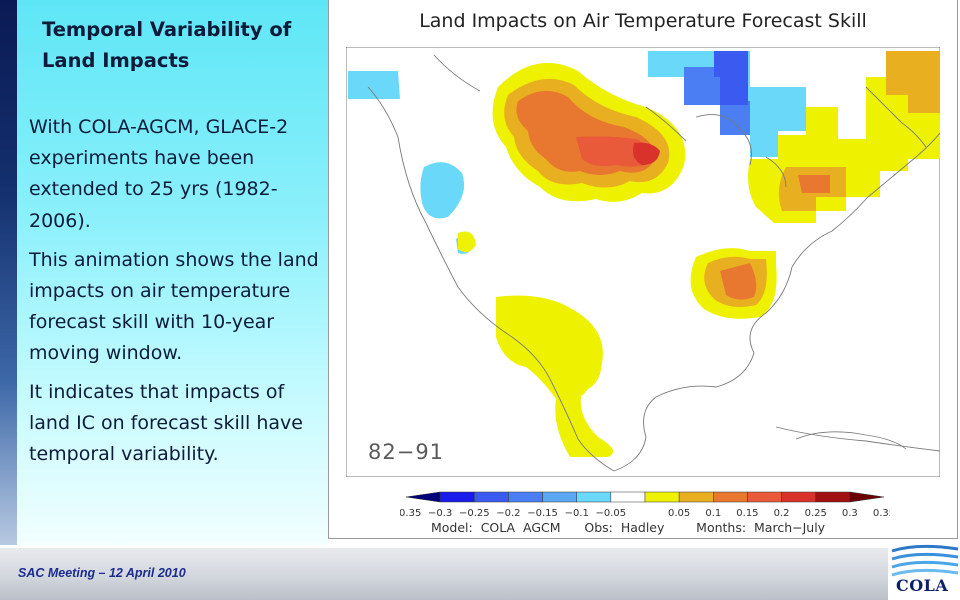 The height and width of the screenshot is (600, 960). What do you see at coordinates (738, 281) in the screenshot?
I see `map-region-red-se` at bounding box center [738, 281].